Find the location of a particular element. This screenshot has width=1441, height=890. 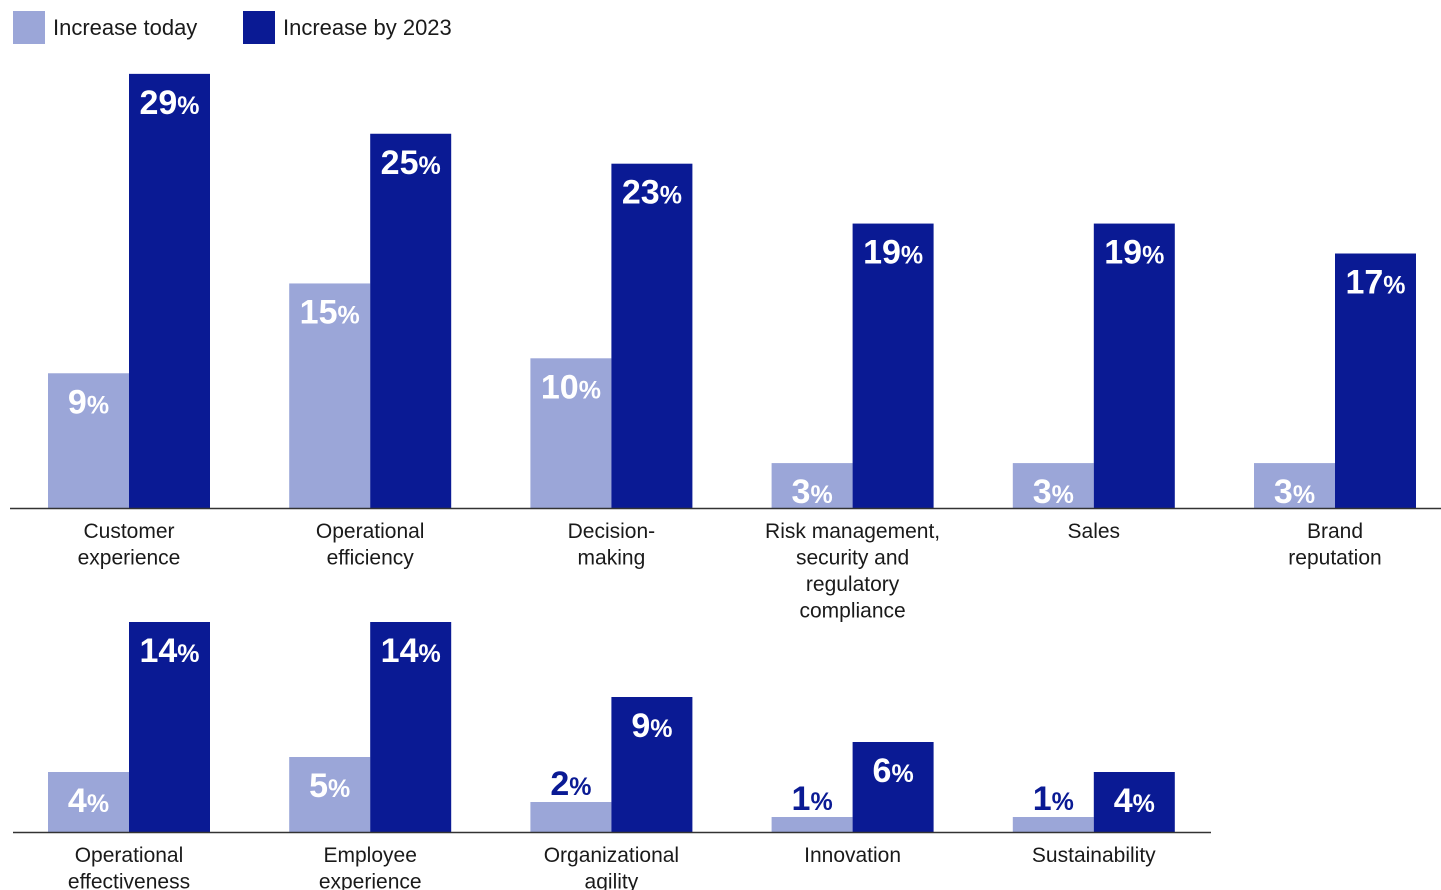

category-label: Customer experience is located at coordinates (129, 545).